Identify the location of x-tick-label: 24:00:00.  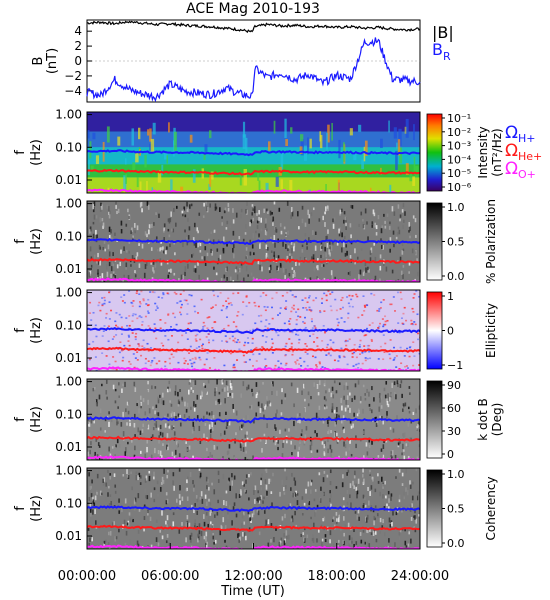
(420, 576).